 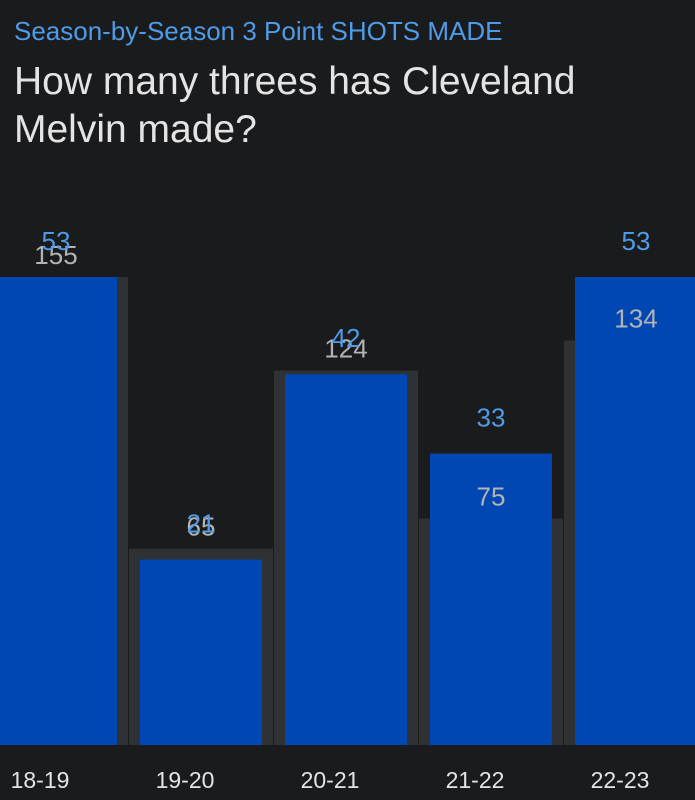 What do you see at coordinates (258, 31) in the screenshot?
I see `chart-subtitle: Season-by-Season 3 Point SHOTS MADE` at bounding box center [258, 31].